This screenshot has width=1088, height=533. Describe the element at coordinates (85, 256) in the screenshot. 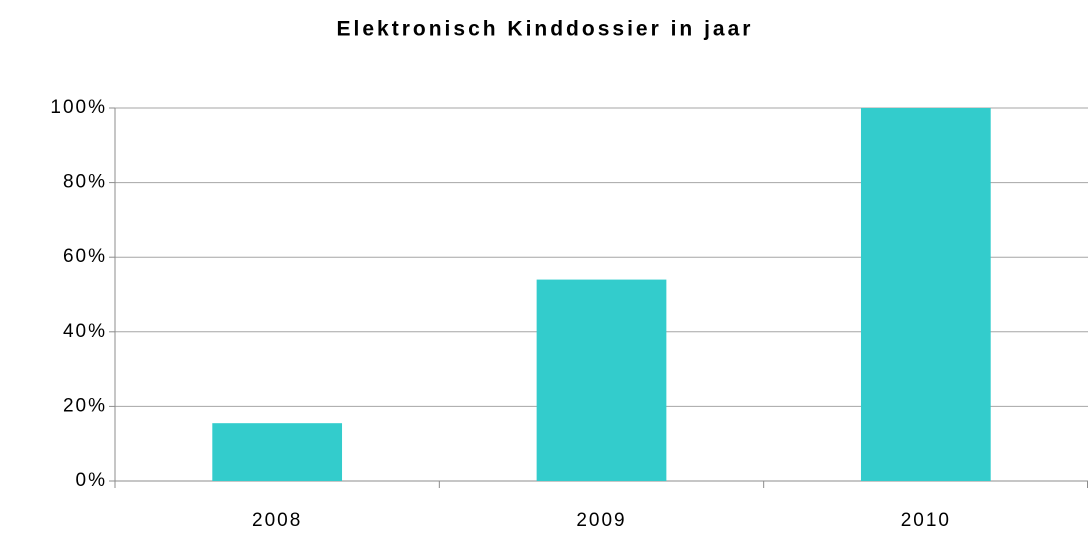

I see `y-tick-label: 60%` at that location.